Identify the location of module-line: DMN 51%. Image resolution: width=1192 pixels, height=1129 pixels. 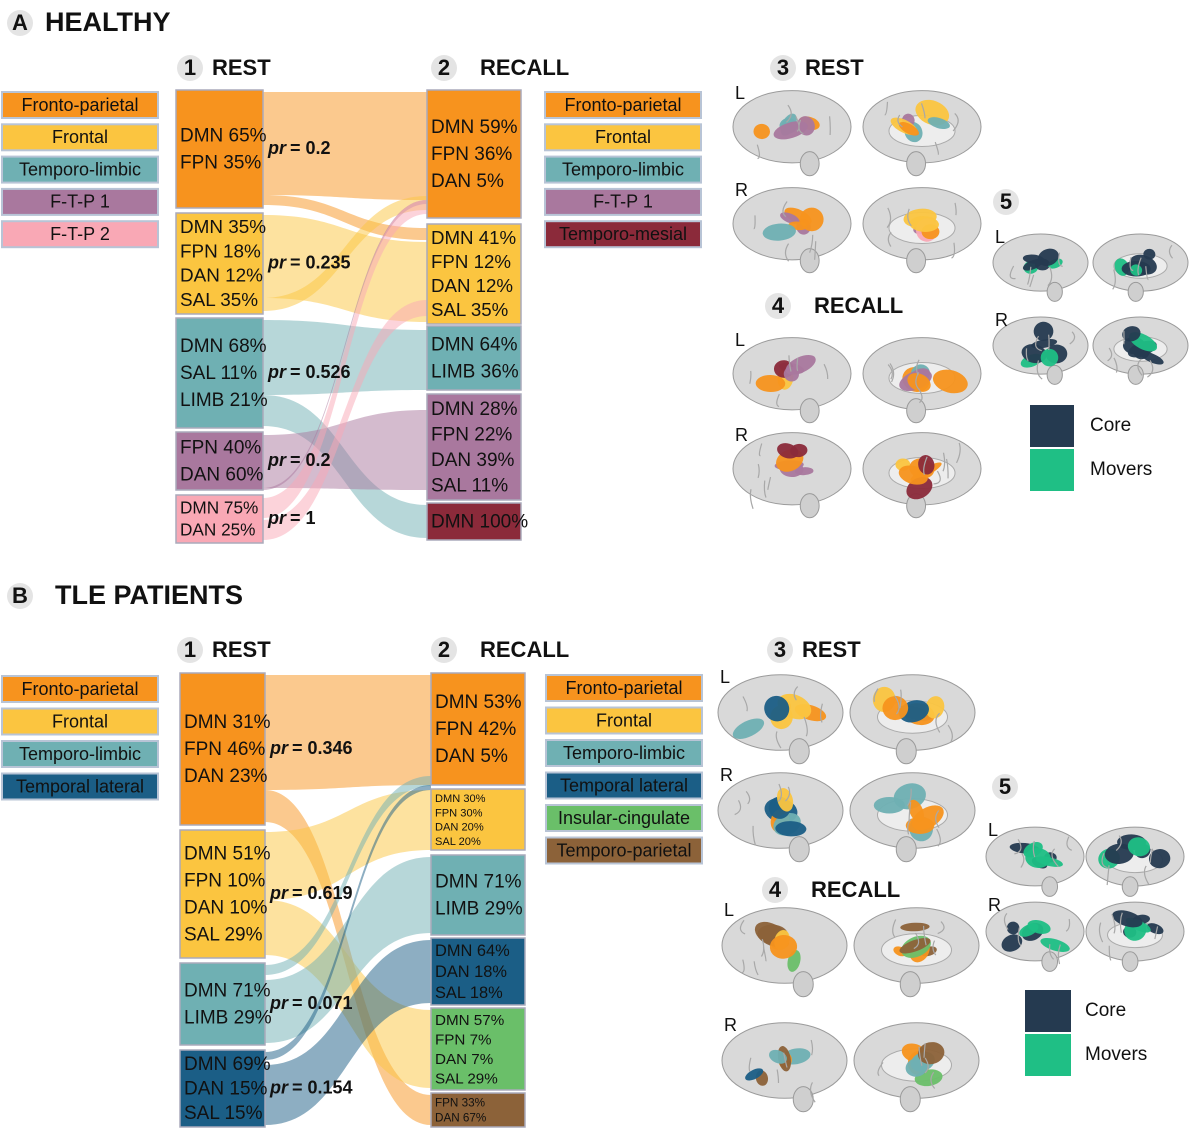
(227, 854).